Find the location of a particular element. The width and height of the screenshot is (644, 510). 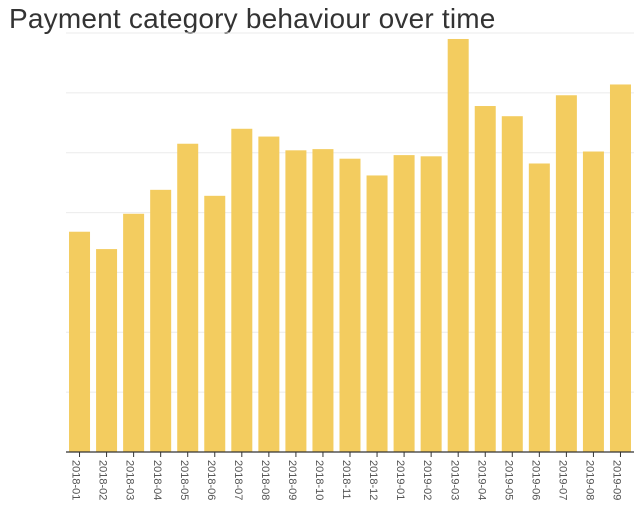

x-tick-label: 2019-02 is located at coordinates (427, 480).